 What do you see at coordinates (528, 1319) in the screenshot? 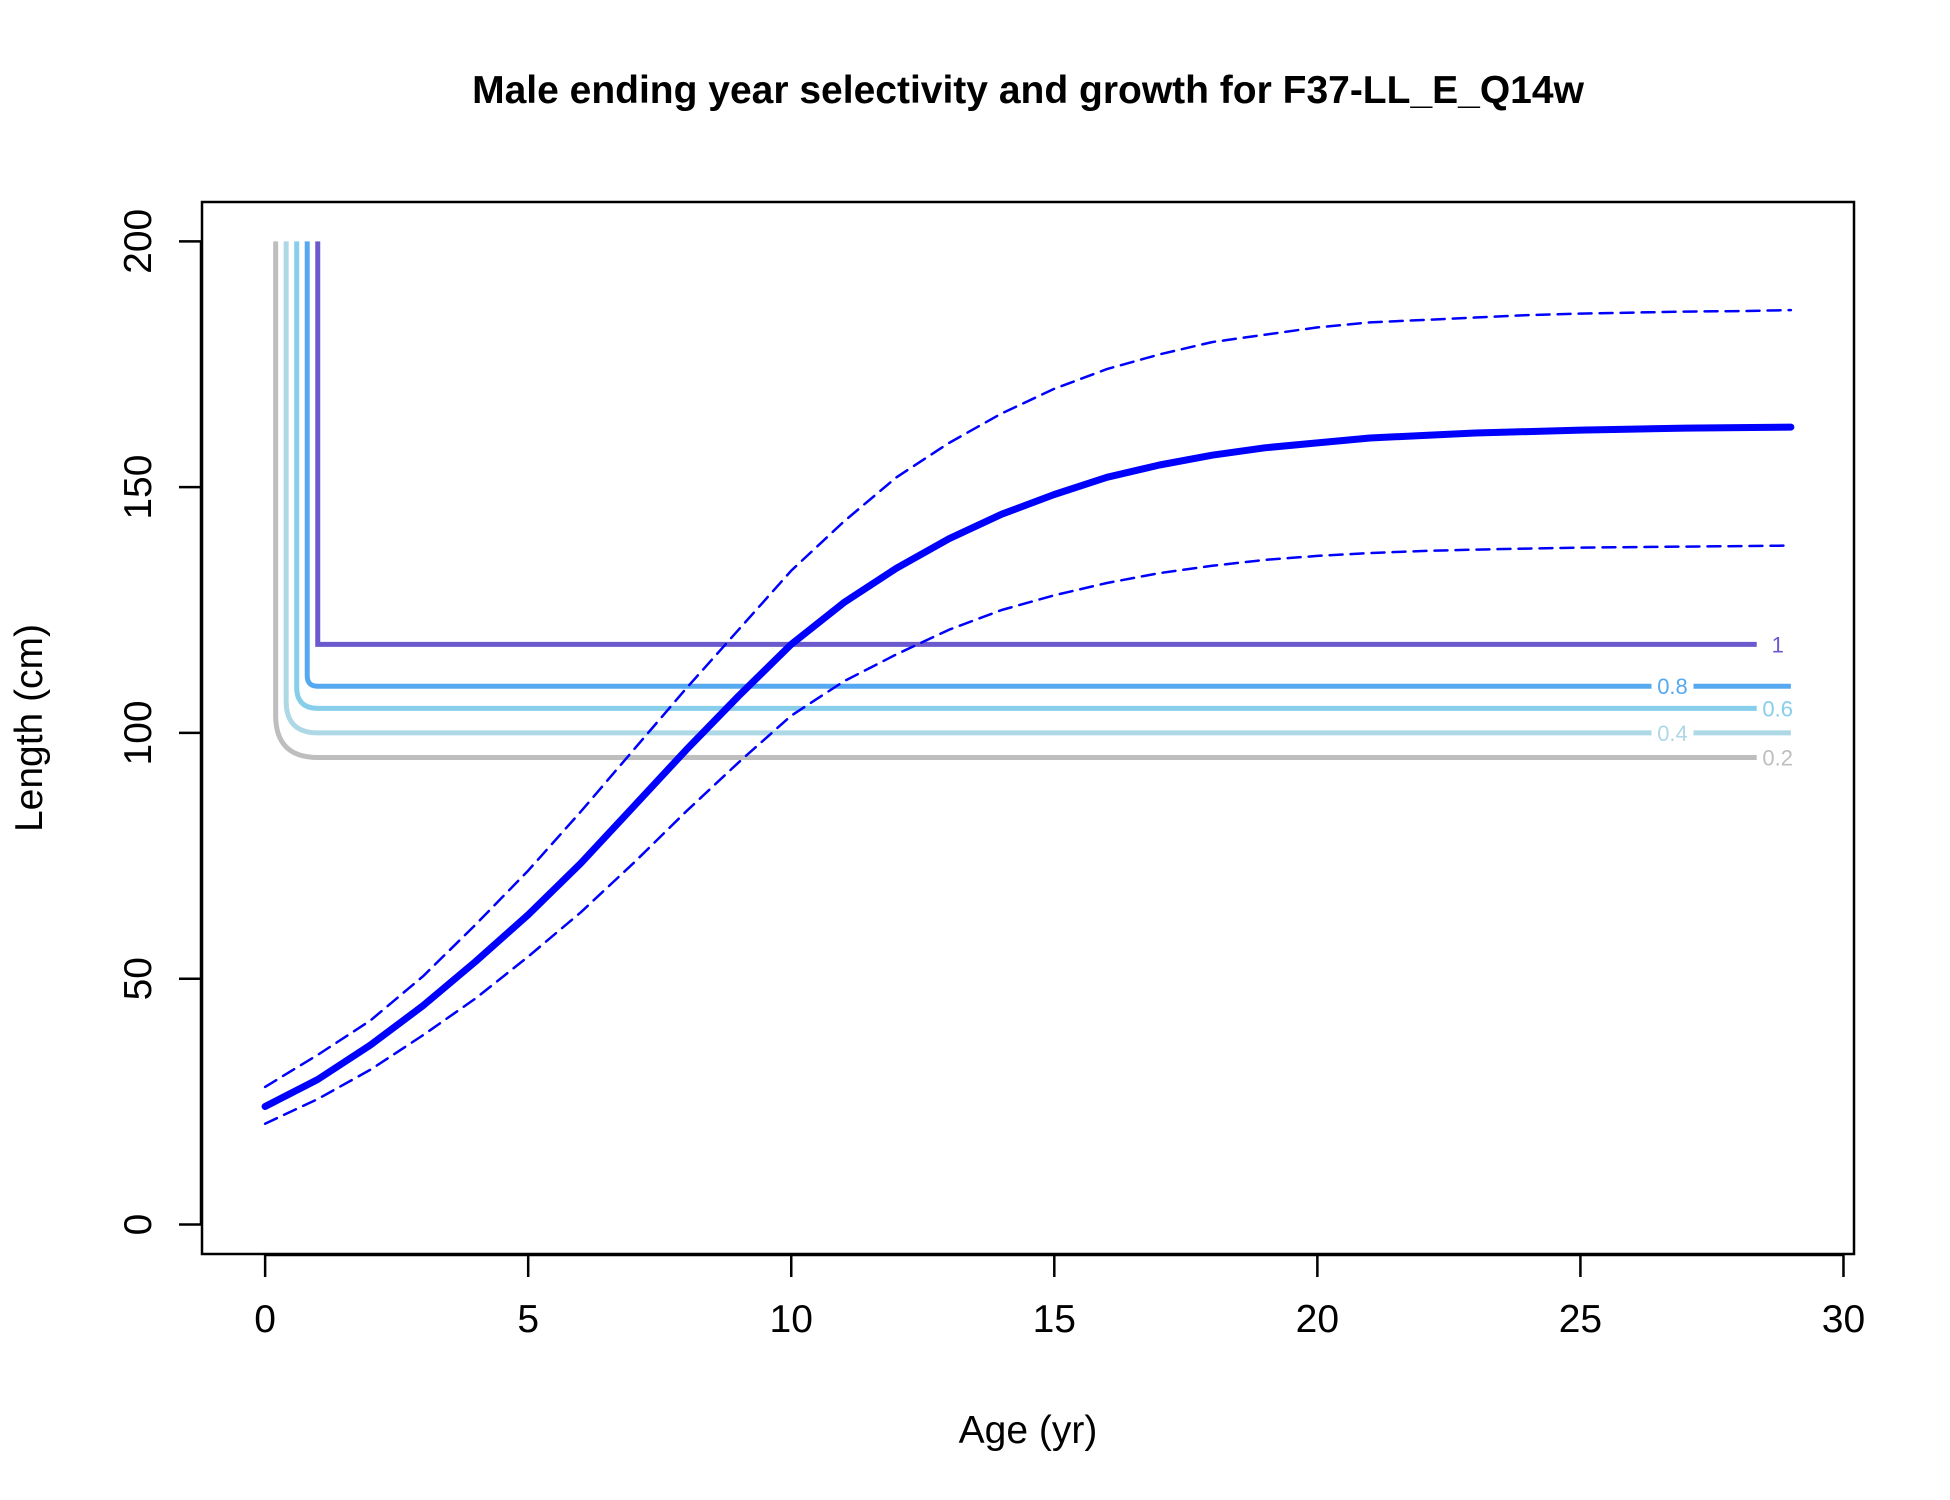
I see `x-tick-label: 5` at bounding box center [528, 1319].